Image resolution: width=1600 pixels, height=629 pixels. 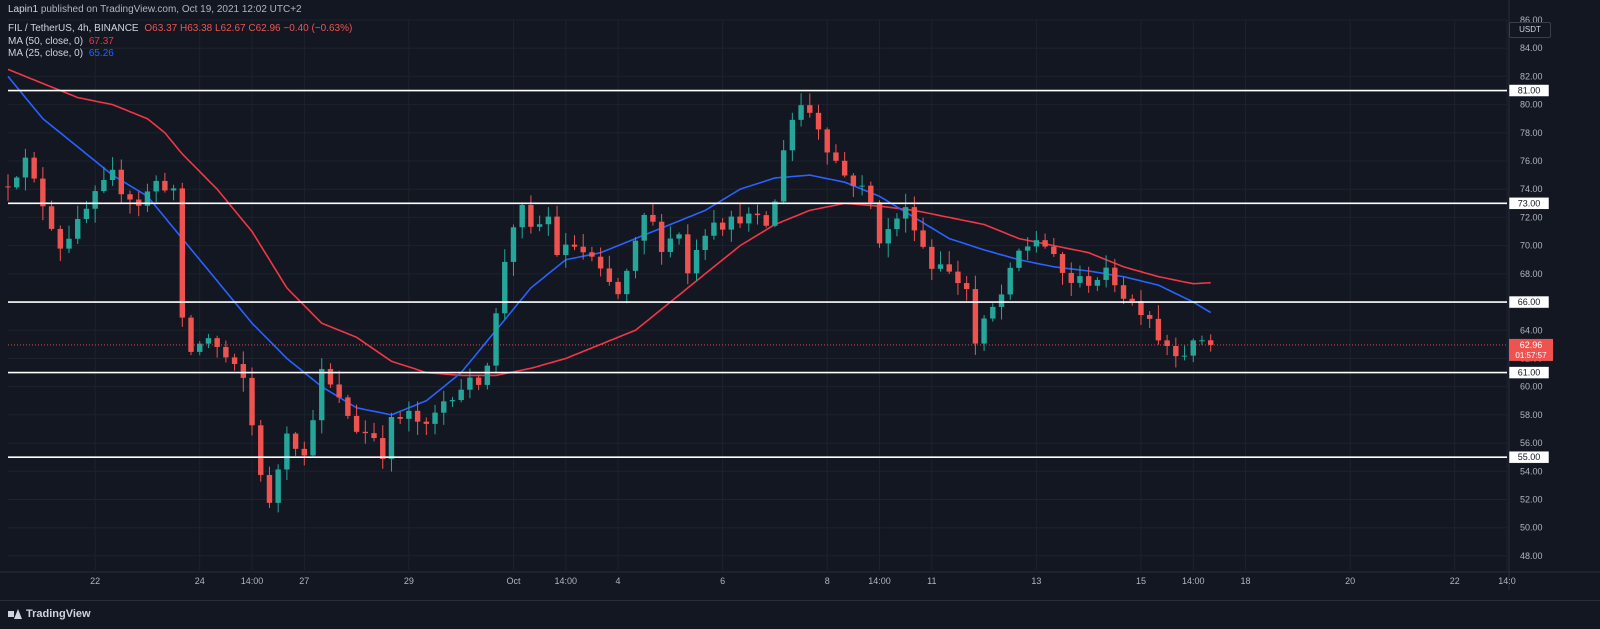 What do you see at coordinates (931, 581) in the screenshot?
I see `time-tick-label: 11` at bounding box center [931, 581].